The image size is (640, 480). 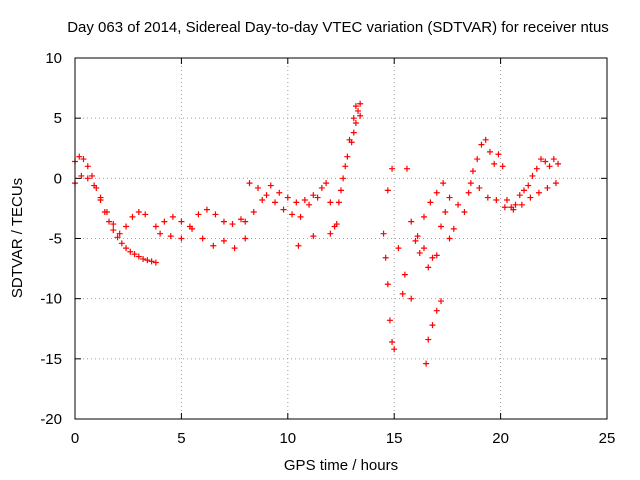 I want to click on x-tick-label: 25, so click(x=607, y=438).